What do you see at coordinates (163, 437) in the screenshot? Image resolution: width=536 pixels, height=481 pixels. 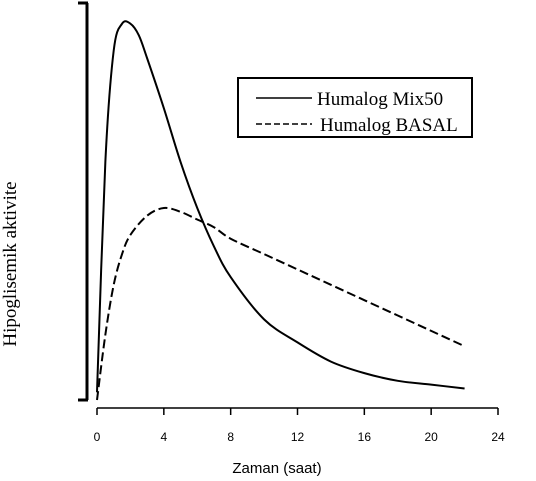 I see `x-tick-label: 4` at bounding box center [163, 437].